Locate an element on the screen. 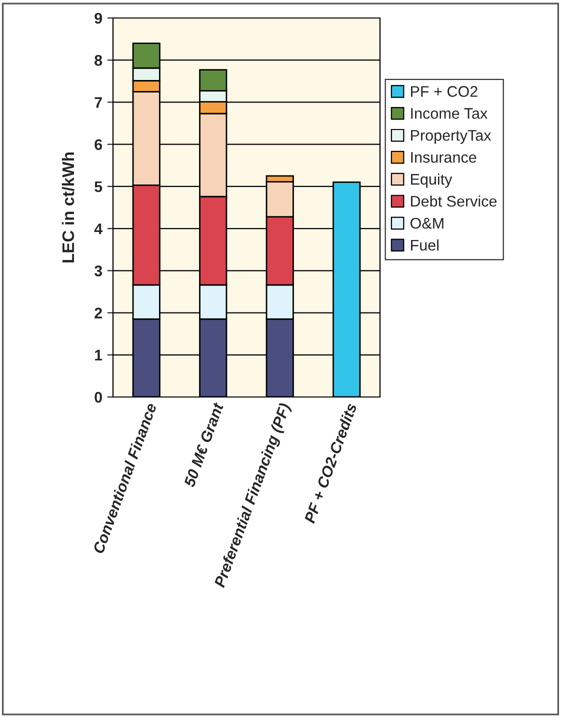 The width and height of the screenshot is (561, 718). y-tick-label: 3 is located at coordinates (98, 271).